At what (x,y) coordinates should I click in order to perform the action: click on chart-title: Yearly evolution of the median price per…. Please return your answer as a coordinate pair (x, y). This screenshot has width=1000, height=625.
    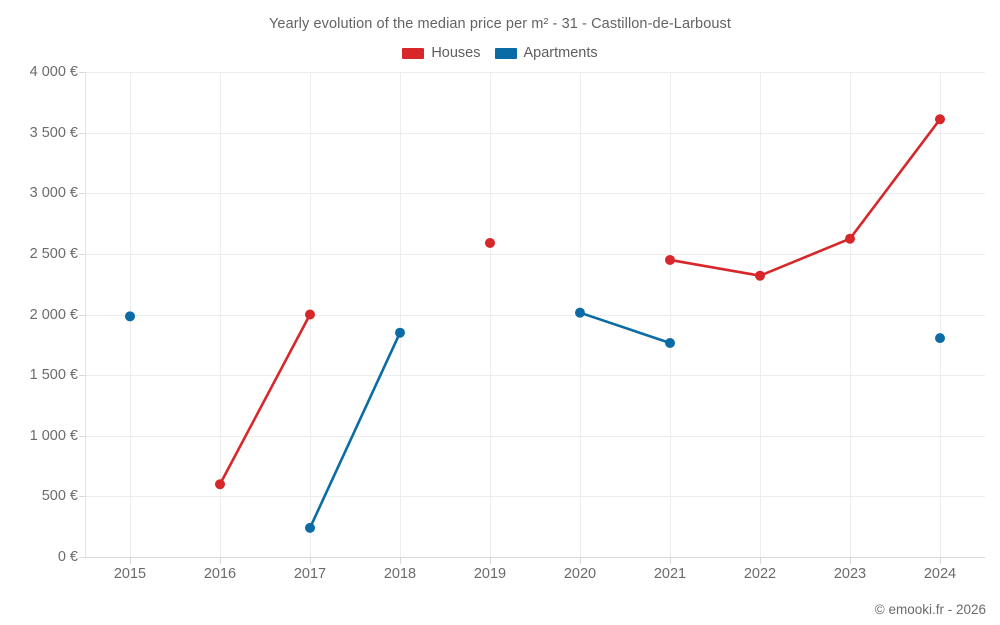
    Looking at the image, I should click on (500, 24).